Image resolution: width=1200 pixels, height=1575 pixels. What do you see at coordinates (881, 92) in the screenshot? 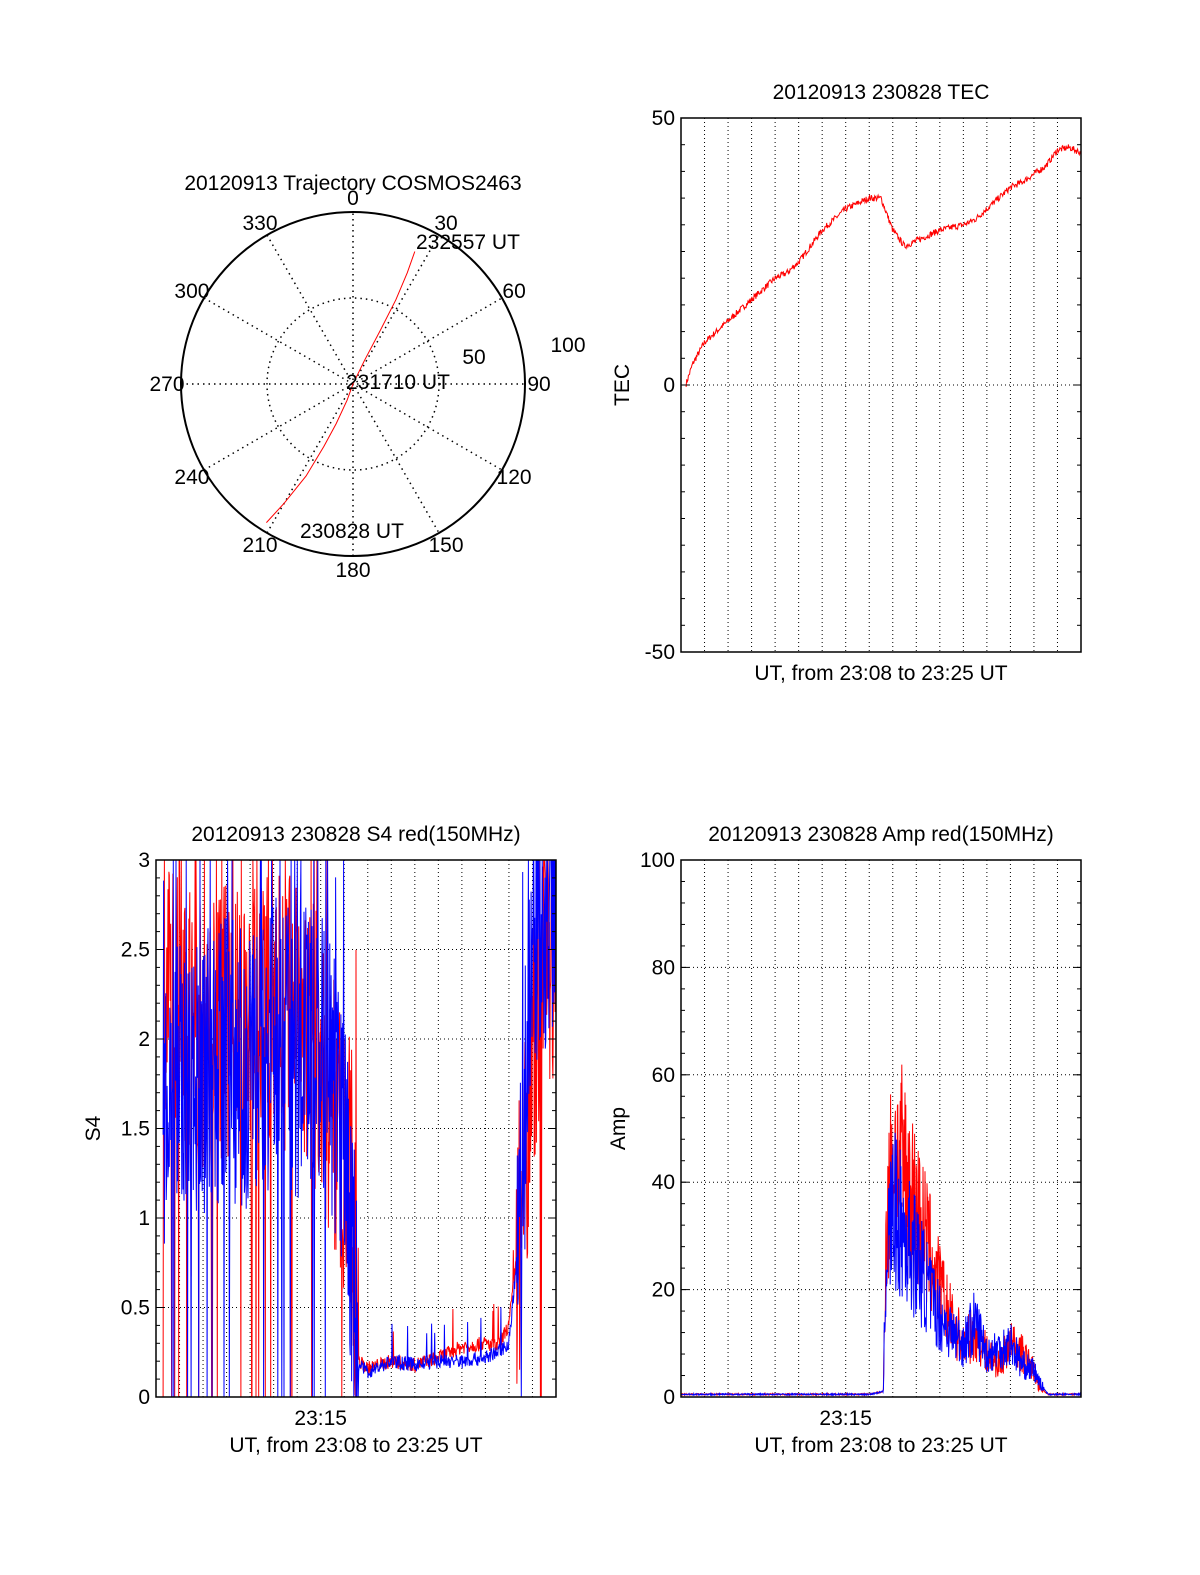
I see `plot-title: 20120913 230828 TEC` at bounding box center [881, 92].